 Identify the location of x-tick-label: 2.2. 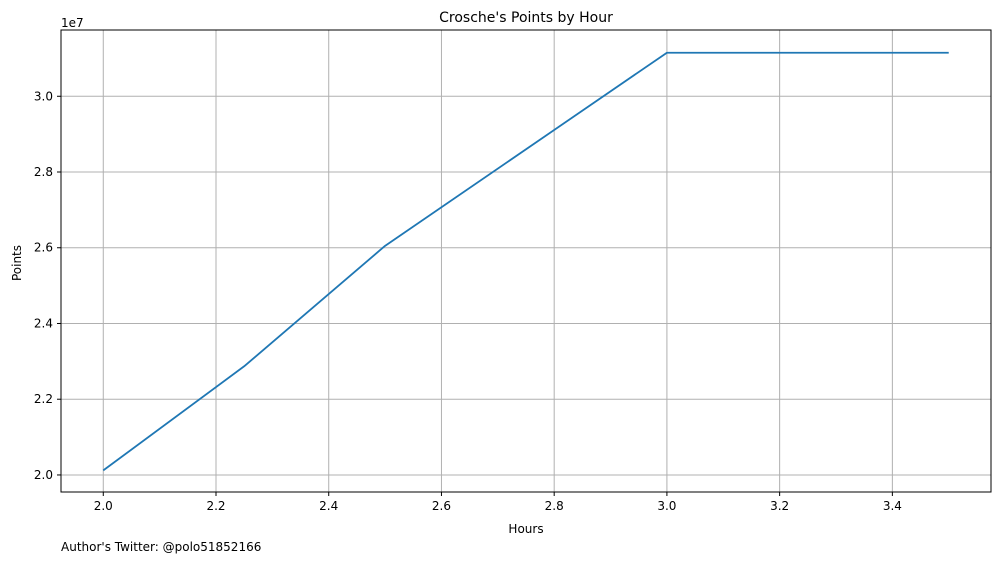
(215, 506).